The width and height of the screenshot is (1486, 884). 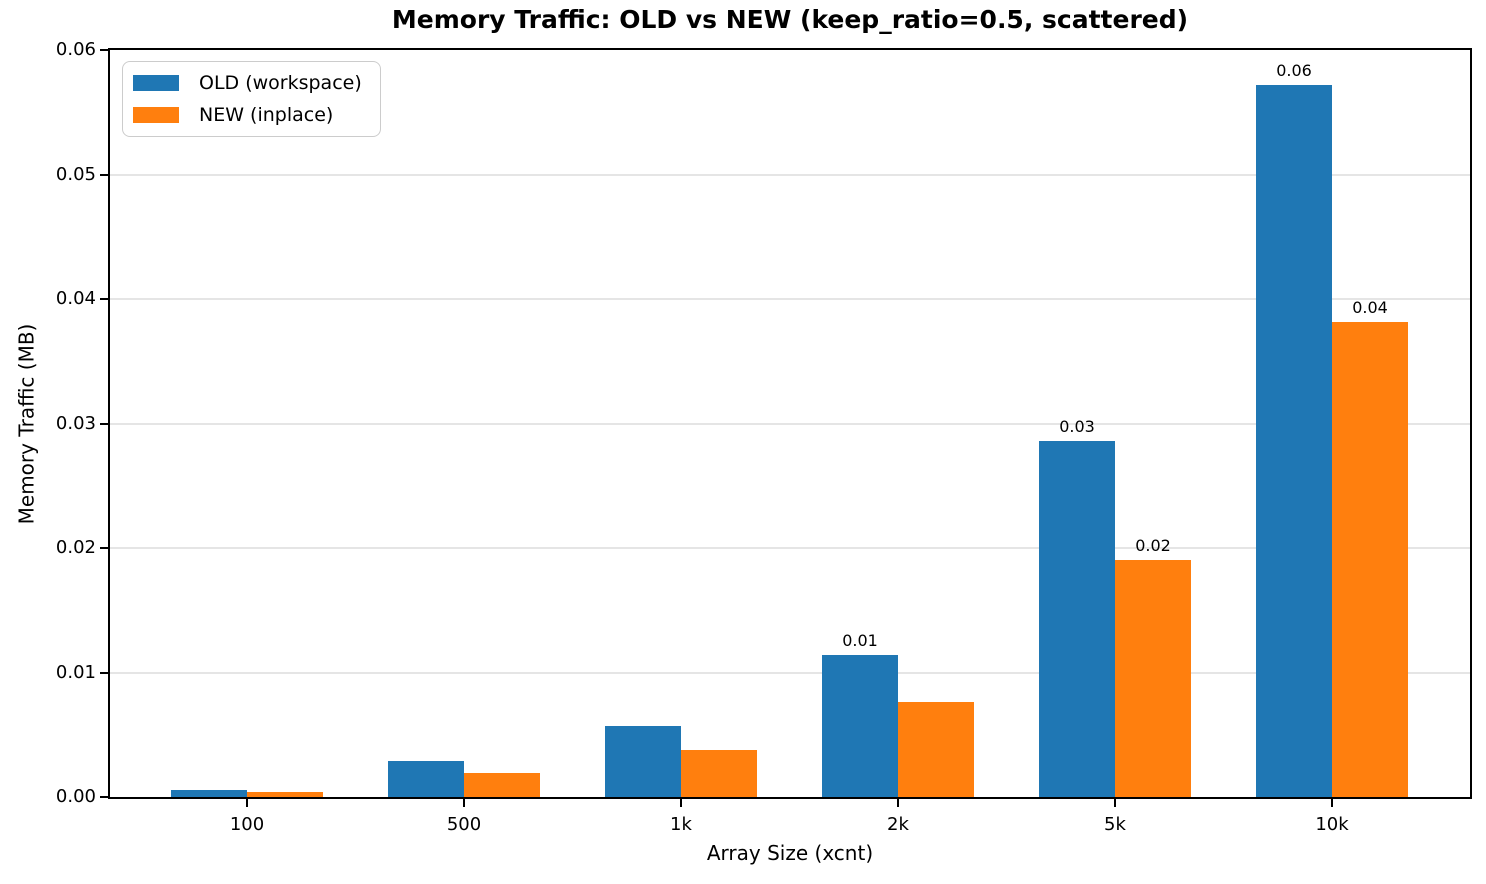 I want to click on legend-label-old: OLD (workspace), so click(x=280, y=83).